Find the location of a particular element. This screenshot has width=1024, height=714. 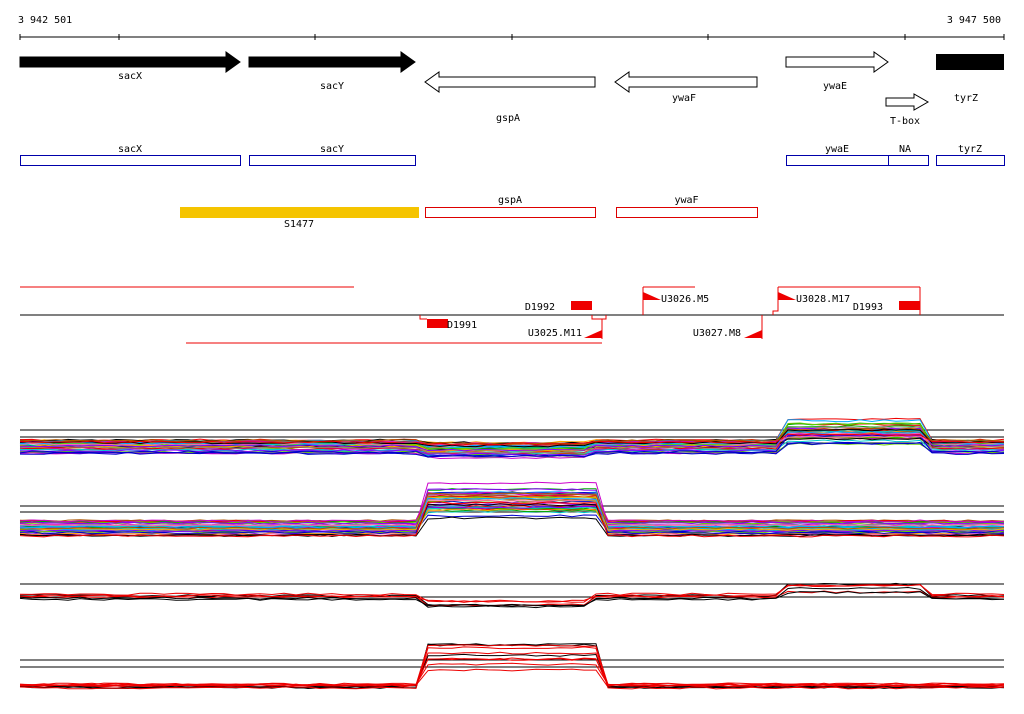

feature-label: U3026.M5 is located at coordinates (685, 299).